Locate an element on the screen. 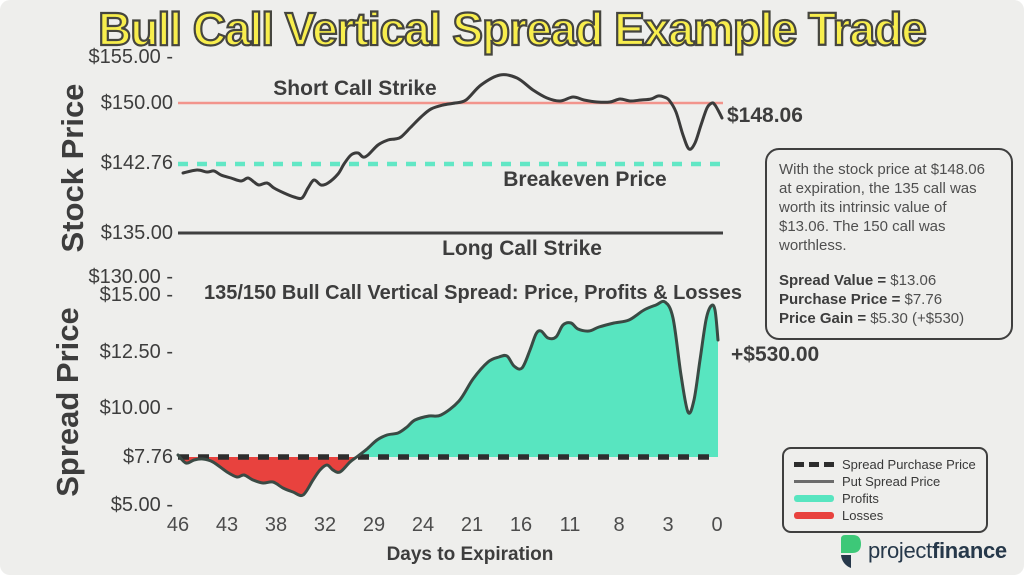  ytick-label: $155.00 - is located at coordinates (130, 57).